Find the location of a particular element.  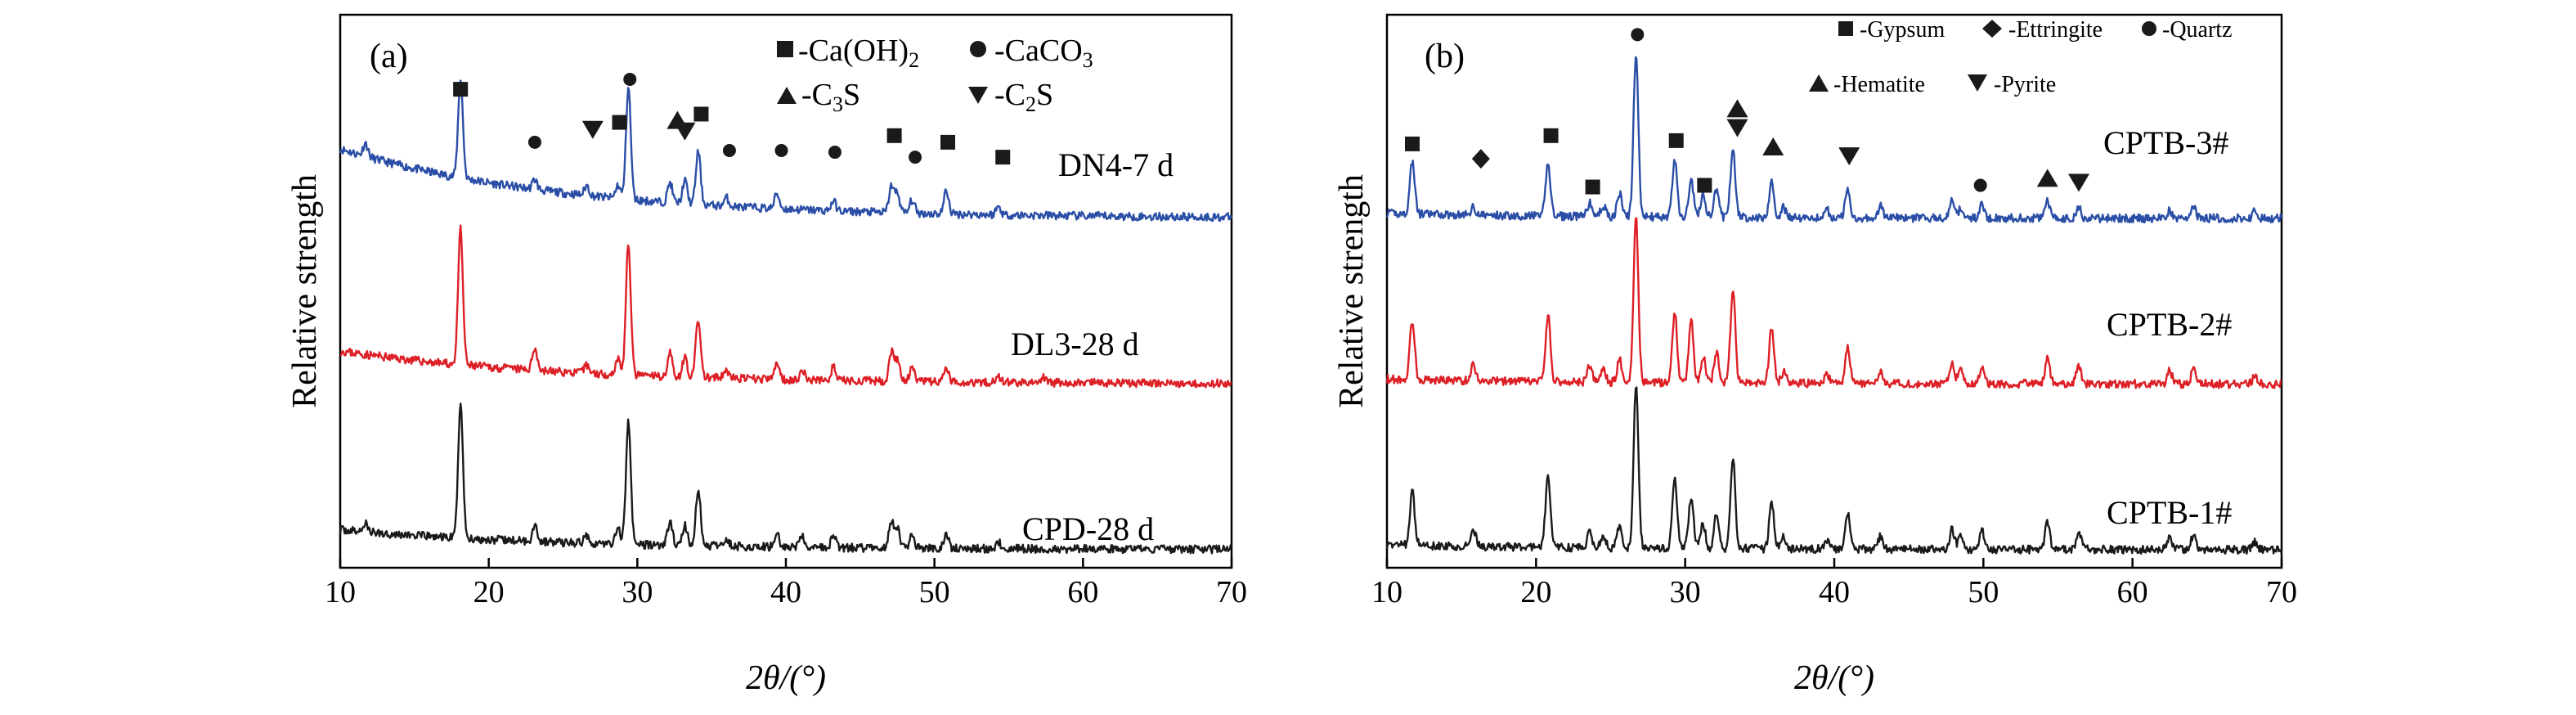

legend-item-caoh2: -Ca(OH)2 is located at coordinates (859, 53).